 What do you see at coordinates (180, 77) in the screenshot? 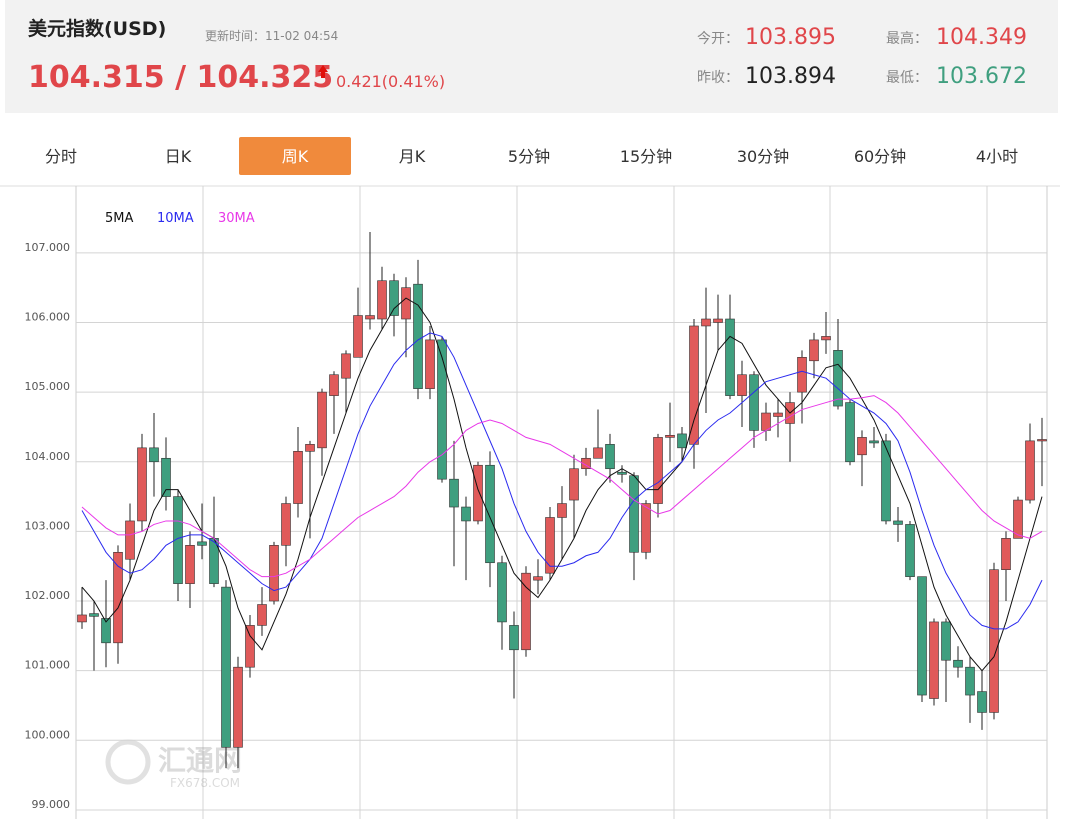
I see `price: 104.315 / 104.325` at bounding box center [180, 77].